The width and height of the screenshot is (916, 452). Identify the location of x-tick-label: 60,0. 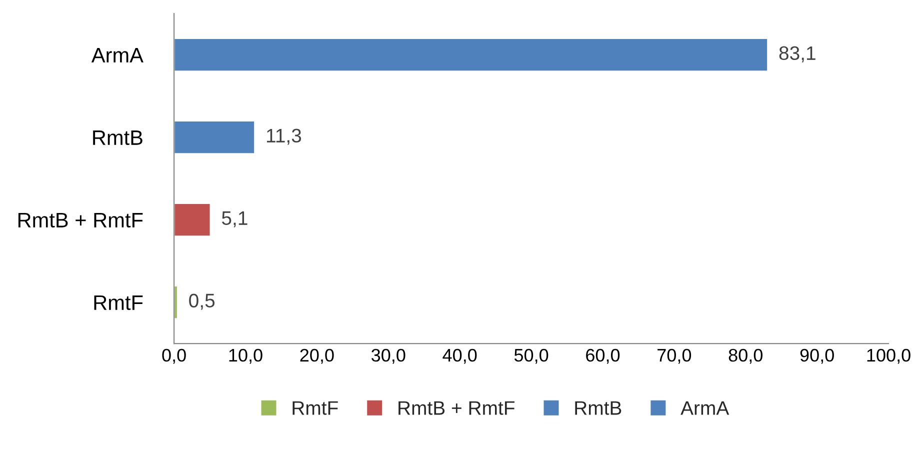
(603, 356).